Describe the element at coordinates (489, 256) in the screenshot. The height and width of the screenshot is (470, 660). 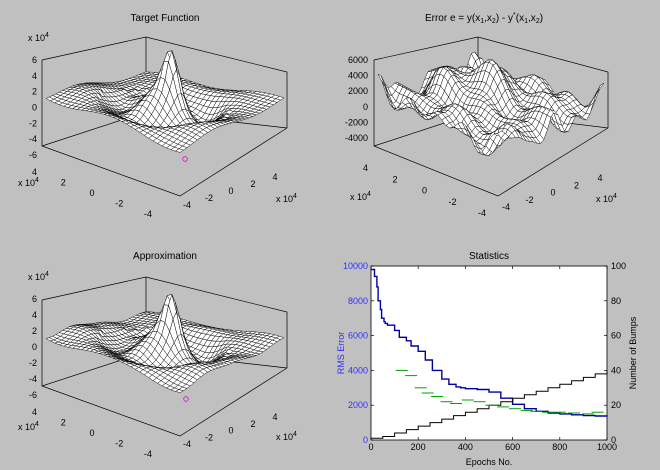
I see `chart-title: Statistics` at that location.